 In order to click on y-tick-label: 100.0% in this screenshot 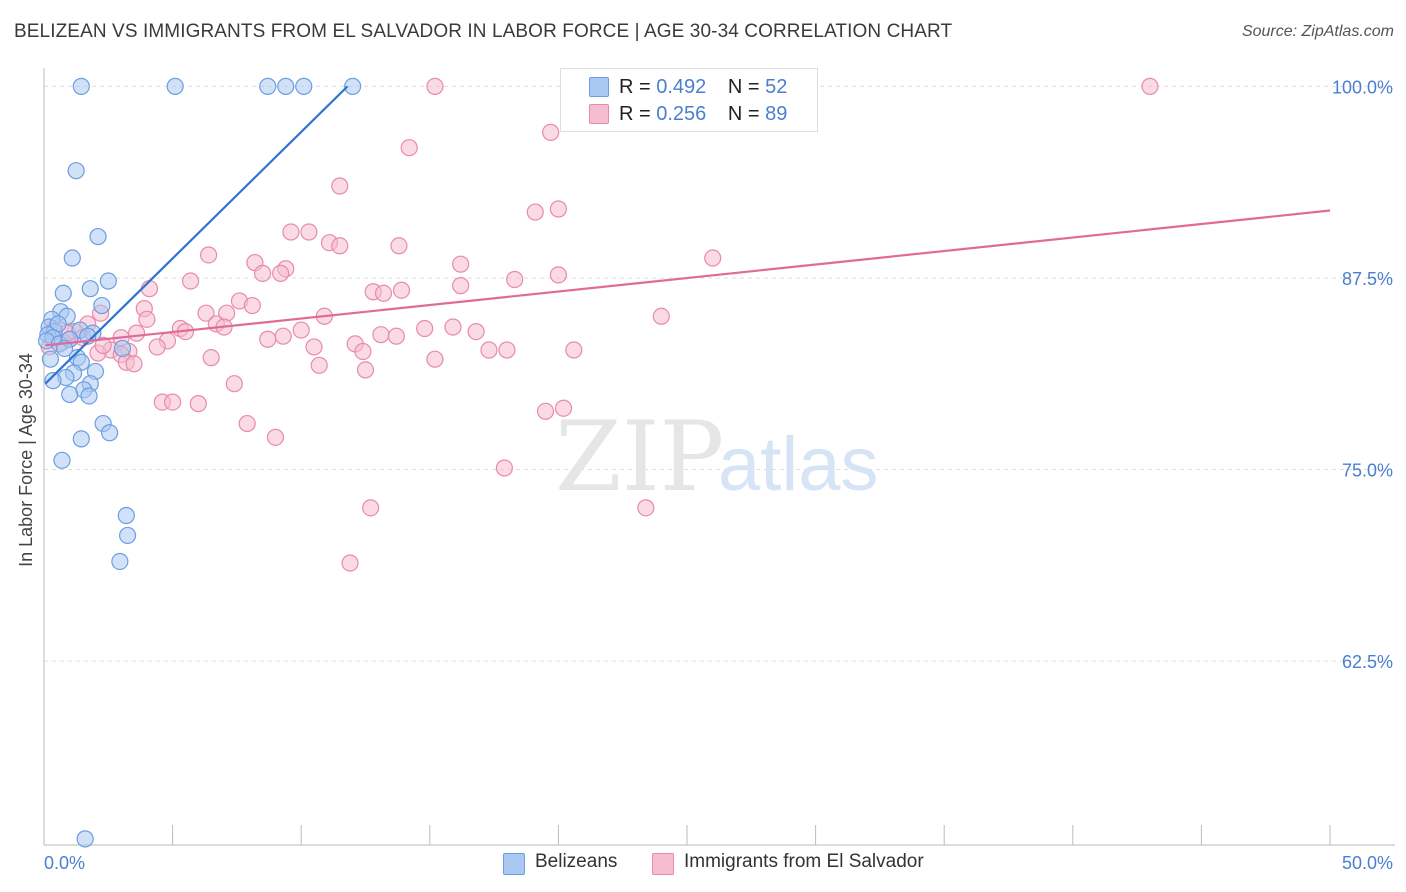, I will do `click(1362, 87)`.